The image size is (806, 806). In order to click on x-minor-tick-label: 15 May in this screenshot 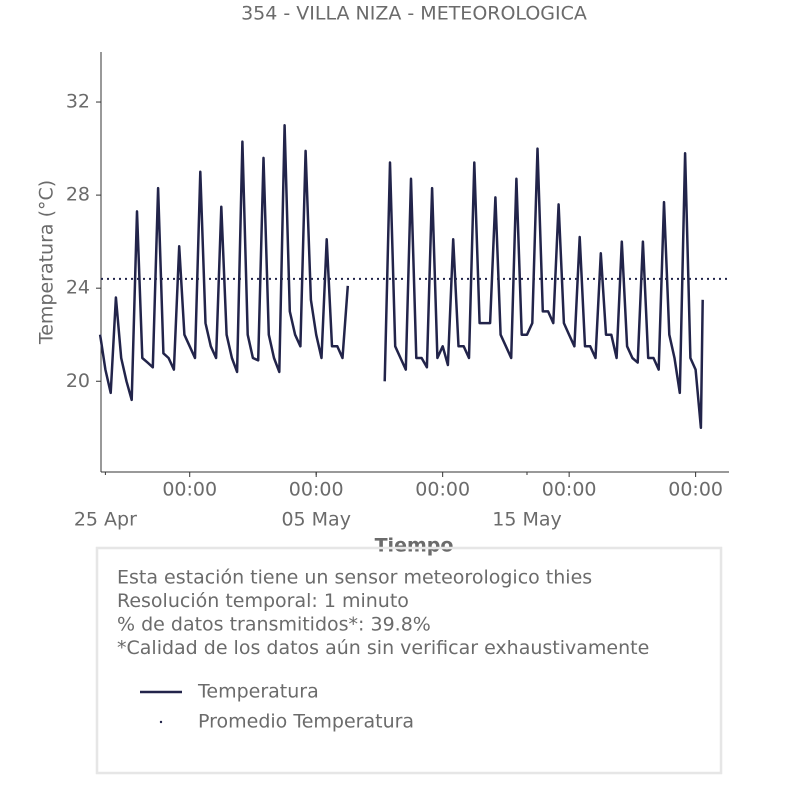, I will do `click(527, 520)`.